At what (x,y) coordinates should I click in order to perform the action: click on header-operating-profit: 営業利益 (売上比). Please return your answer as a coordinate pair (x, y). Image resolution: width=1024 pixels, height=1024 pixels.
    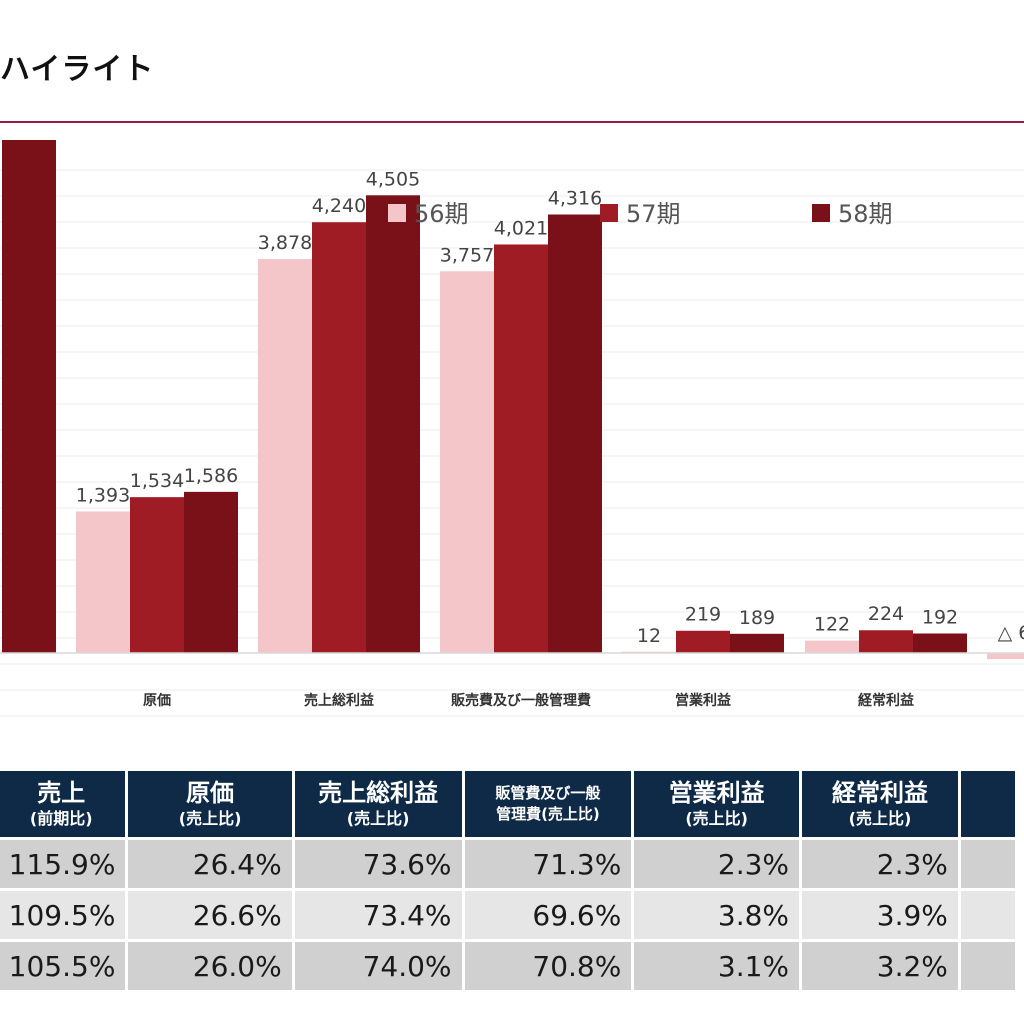
    Looking at the image, I should click on (717, 804).